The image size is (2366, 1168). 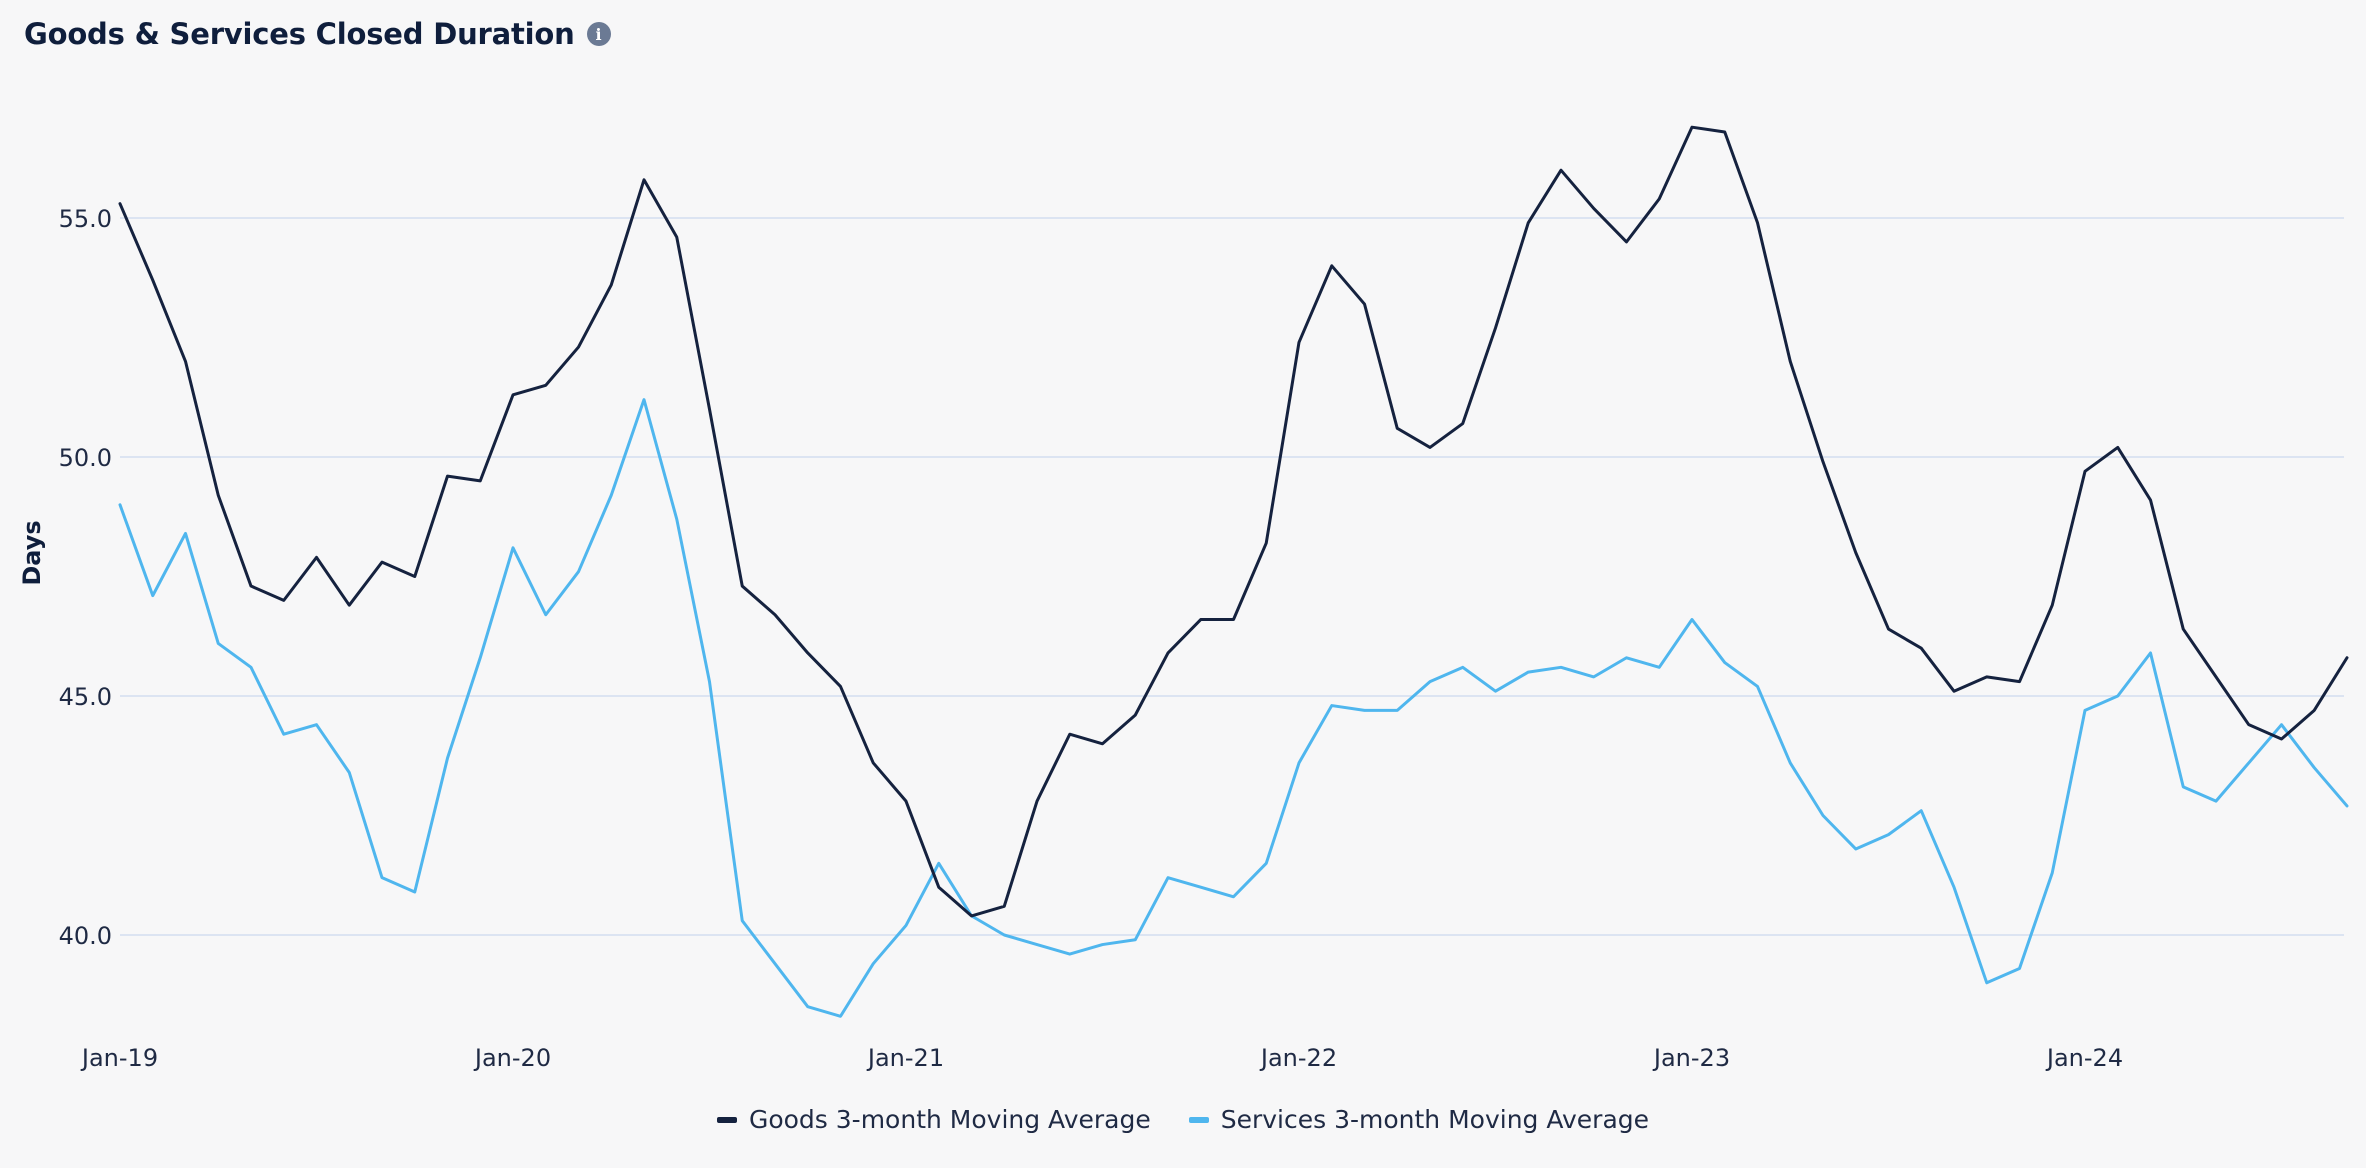 What do you see at coordinates (1298, 1058) in the screenshot?
I see `x-tick-label: Jan-22` at bounding box center [1298, 1058].